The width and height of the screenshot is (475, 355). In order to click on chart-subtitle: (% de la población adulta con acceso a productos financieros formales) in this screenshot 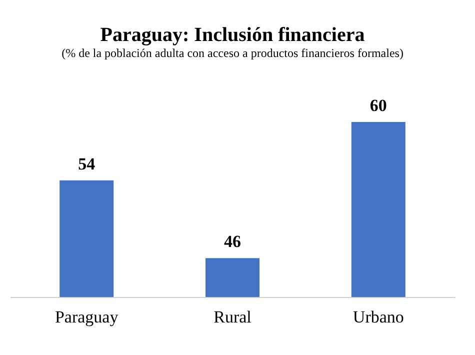, I will do `click(233, 53)`.